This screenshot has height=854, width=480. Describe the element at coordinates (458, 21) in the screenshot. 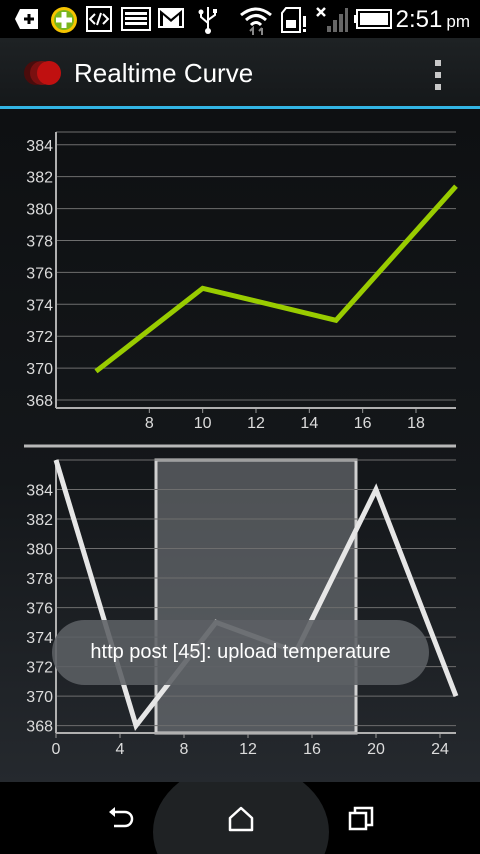

I see `clock-ampm: pm` at that location.